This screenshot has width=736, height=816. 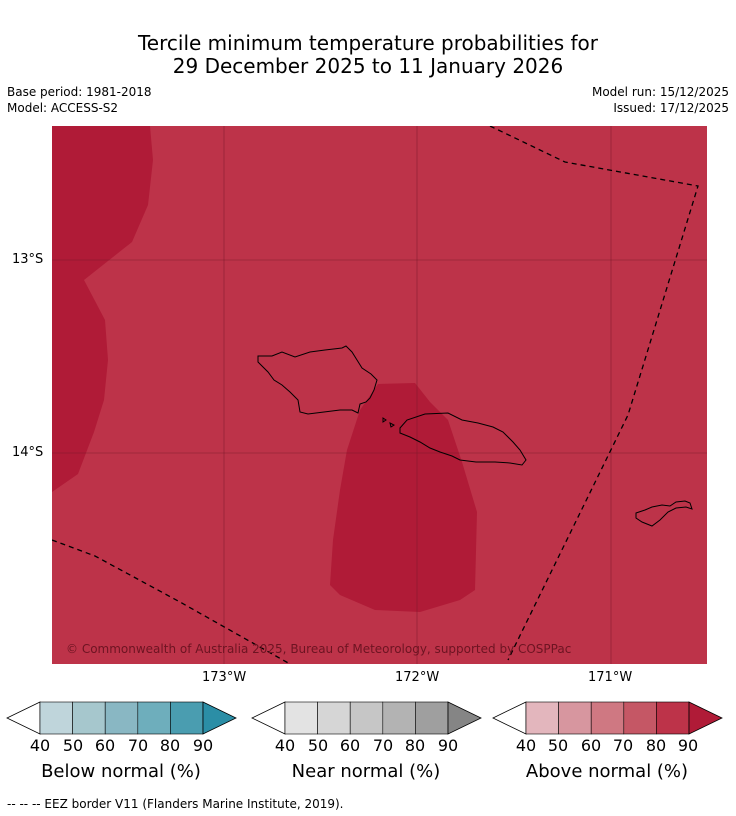 I want to click on dark-region-center, so click(x=403, y=497).